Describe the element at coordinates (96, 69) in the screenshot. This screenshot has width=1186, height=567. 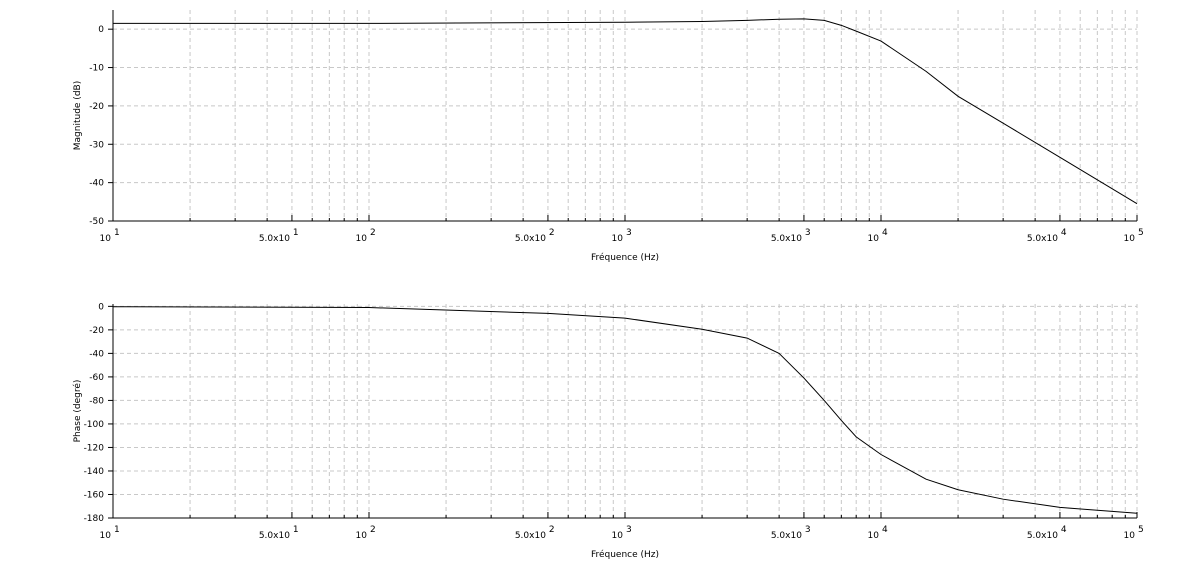
I see `y-tick-label: -10` at that location.